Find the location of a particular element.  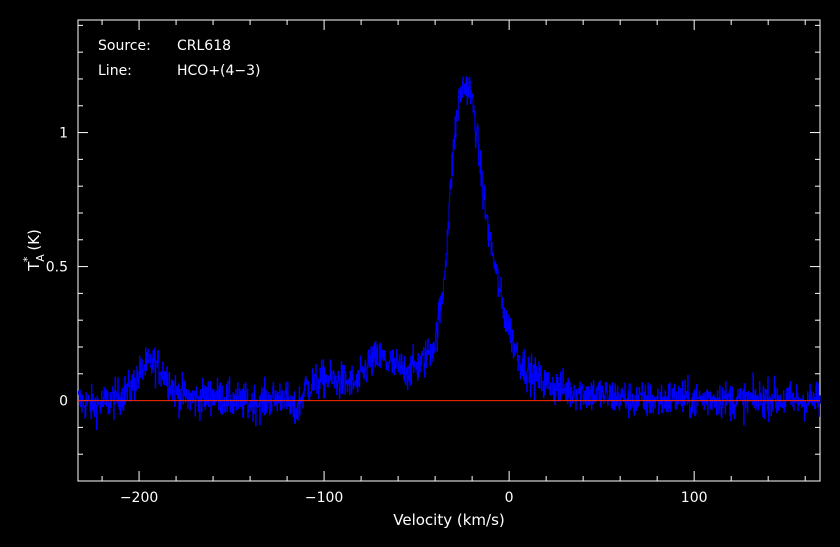

y-tick-label: 0.5 is located at coordinates (57, 268).